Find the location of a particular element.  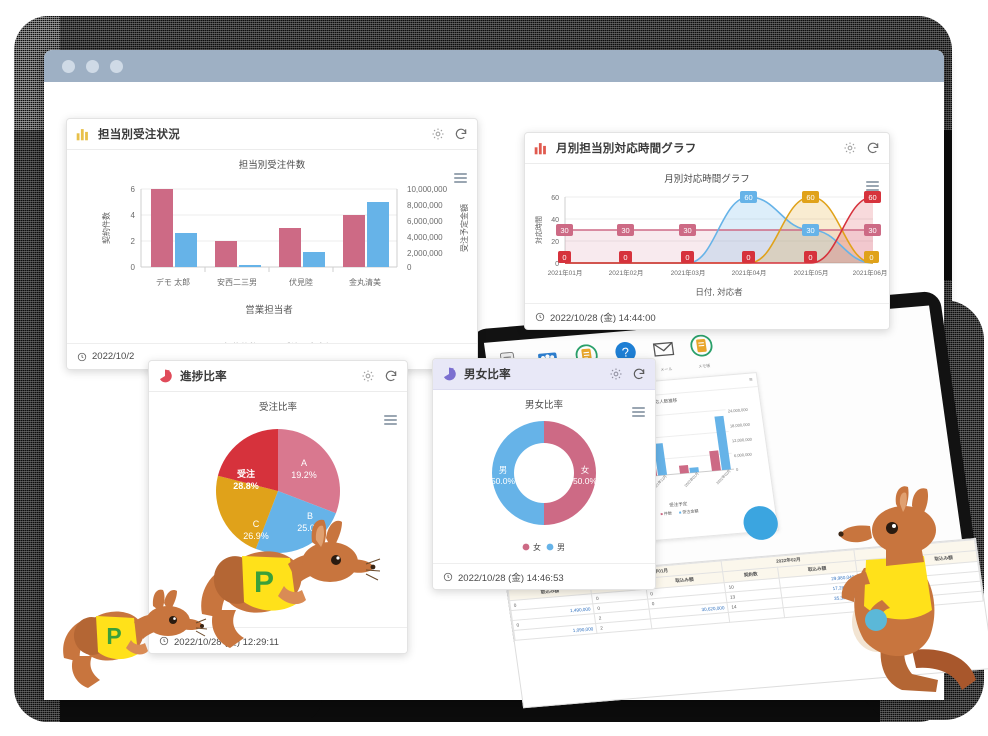

pie-value-juchu: 28.8% is located at coordinates (246, 486).